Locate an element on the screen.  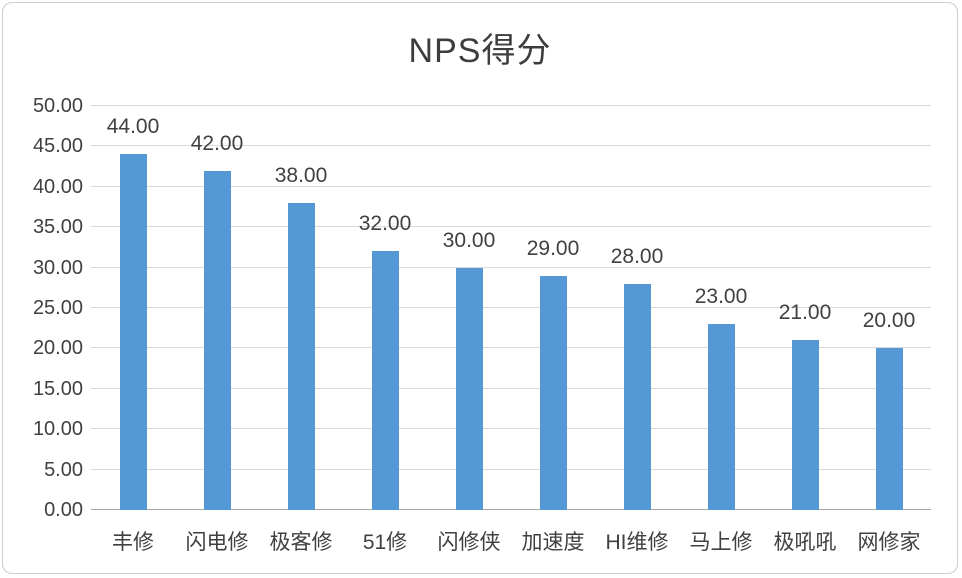
y-axis-tick-label: 45.00 is located at coordinates (57, 146).